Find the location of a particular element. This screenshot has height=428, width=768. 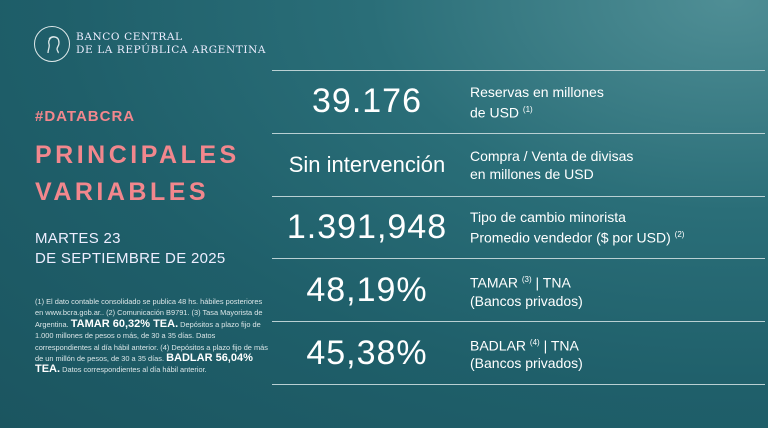

report-date: MARTES 23 DE SEPTIEMBRE DE 2025 is located at coordinates (130, 249).